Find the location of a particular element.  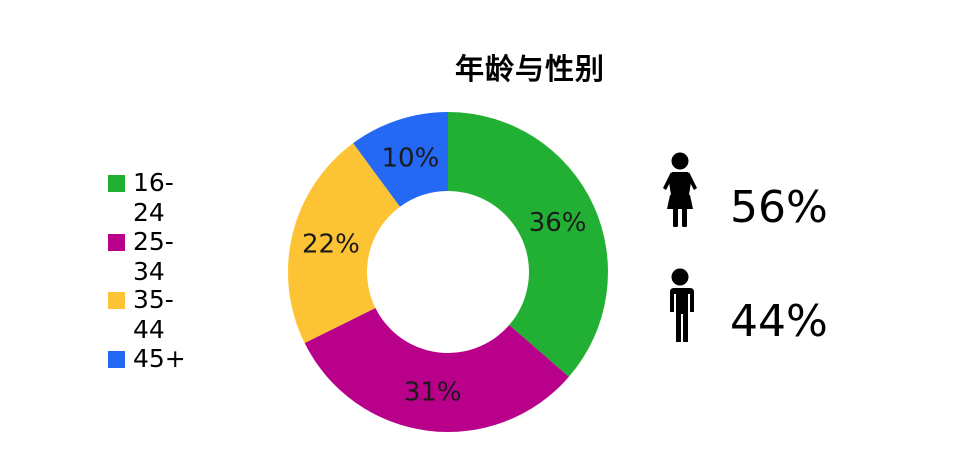

female-person-icon is located at coordinates (680, 189).